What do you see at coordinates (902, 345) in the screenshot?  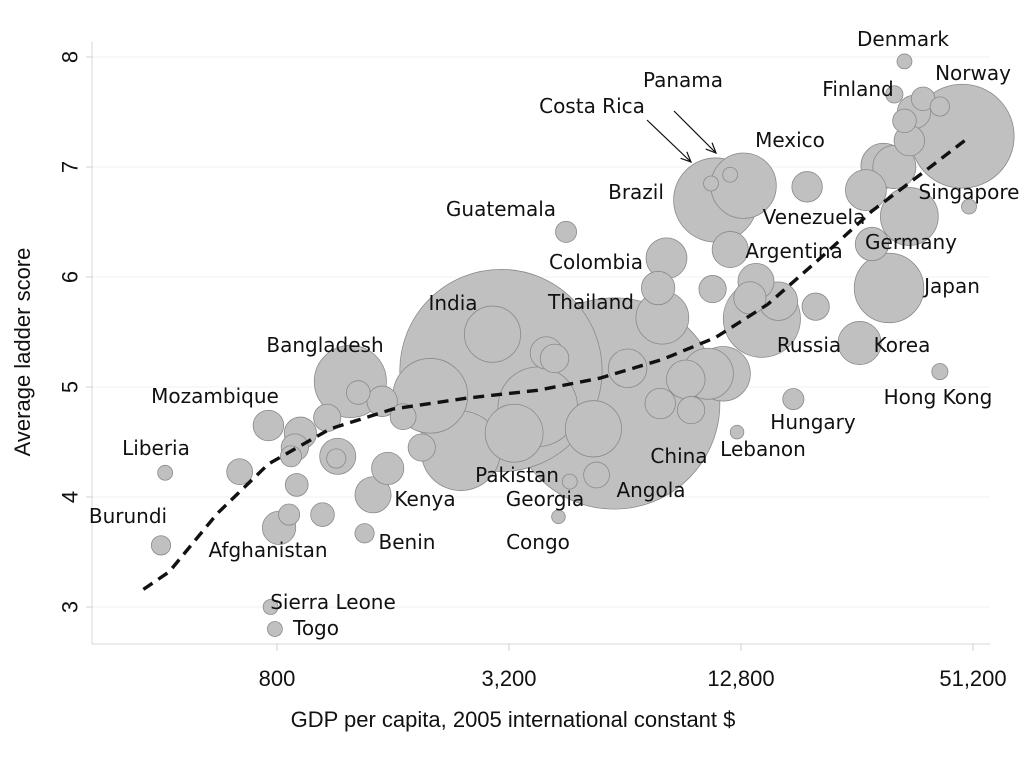 I see `label-korea: Korea` at bounding box center [902, 345].